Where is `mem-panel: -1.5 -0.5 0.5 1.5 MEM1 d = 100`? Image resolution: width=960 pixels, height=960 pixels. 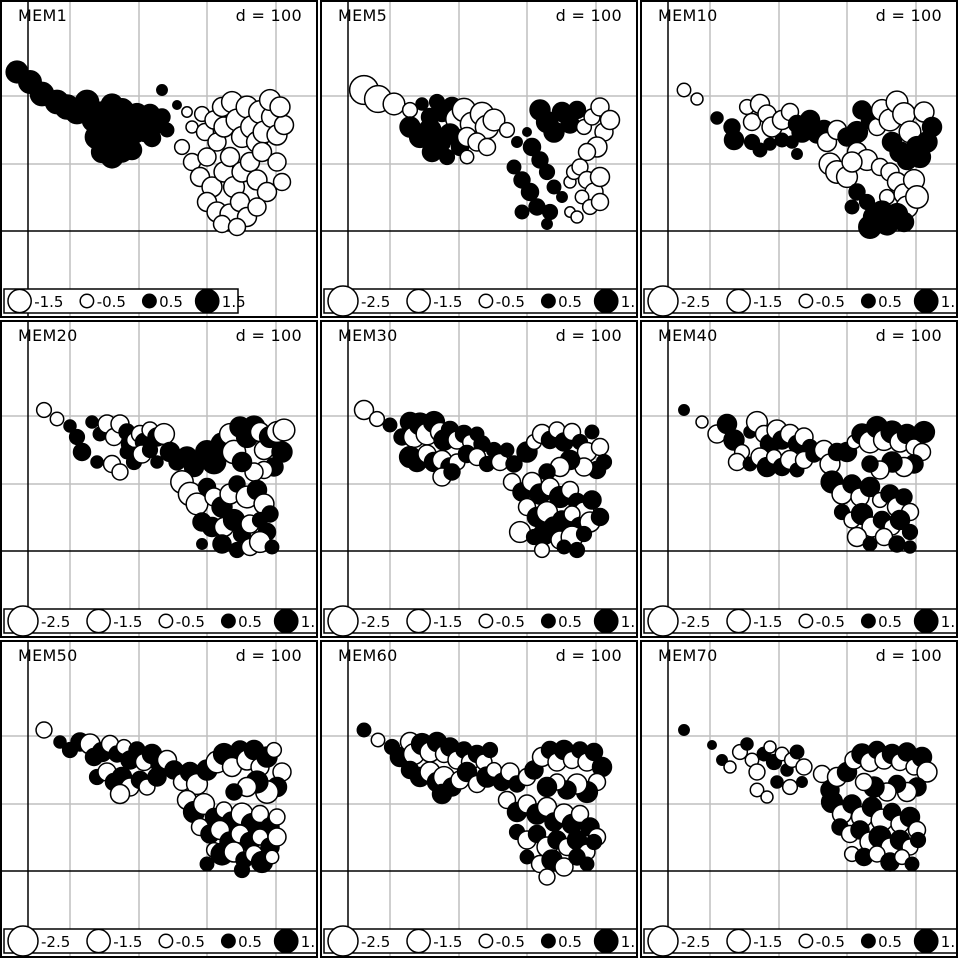
mem-panel: -1.5 -0.5 0.5 1.5 MEM1 d = 100 is located at coordinates (159, 159).